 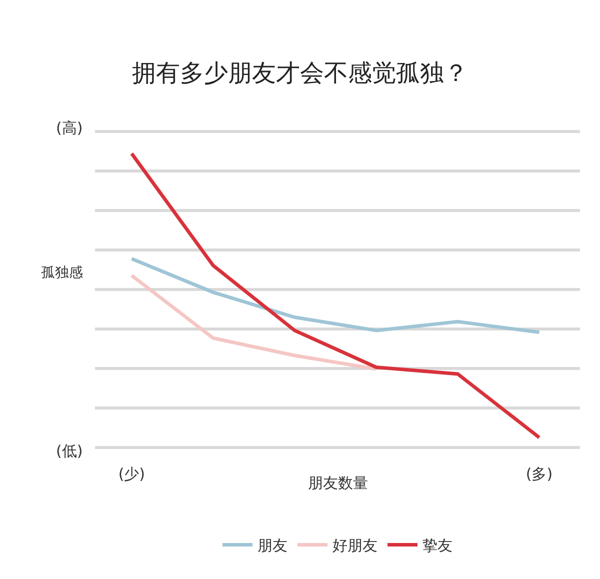 What do you see at coordinates (69, 451) in the screenshot?
I see `text: (低)` at bounding box center [69, 451].